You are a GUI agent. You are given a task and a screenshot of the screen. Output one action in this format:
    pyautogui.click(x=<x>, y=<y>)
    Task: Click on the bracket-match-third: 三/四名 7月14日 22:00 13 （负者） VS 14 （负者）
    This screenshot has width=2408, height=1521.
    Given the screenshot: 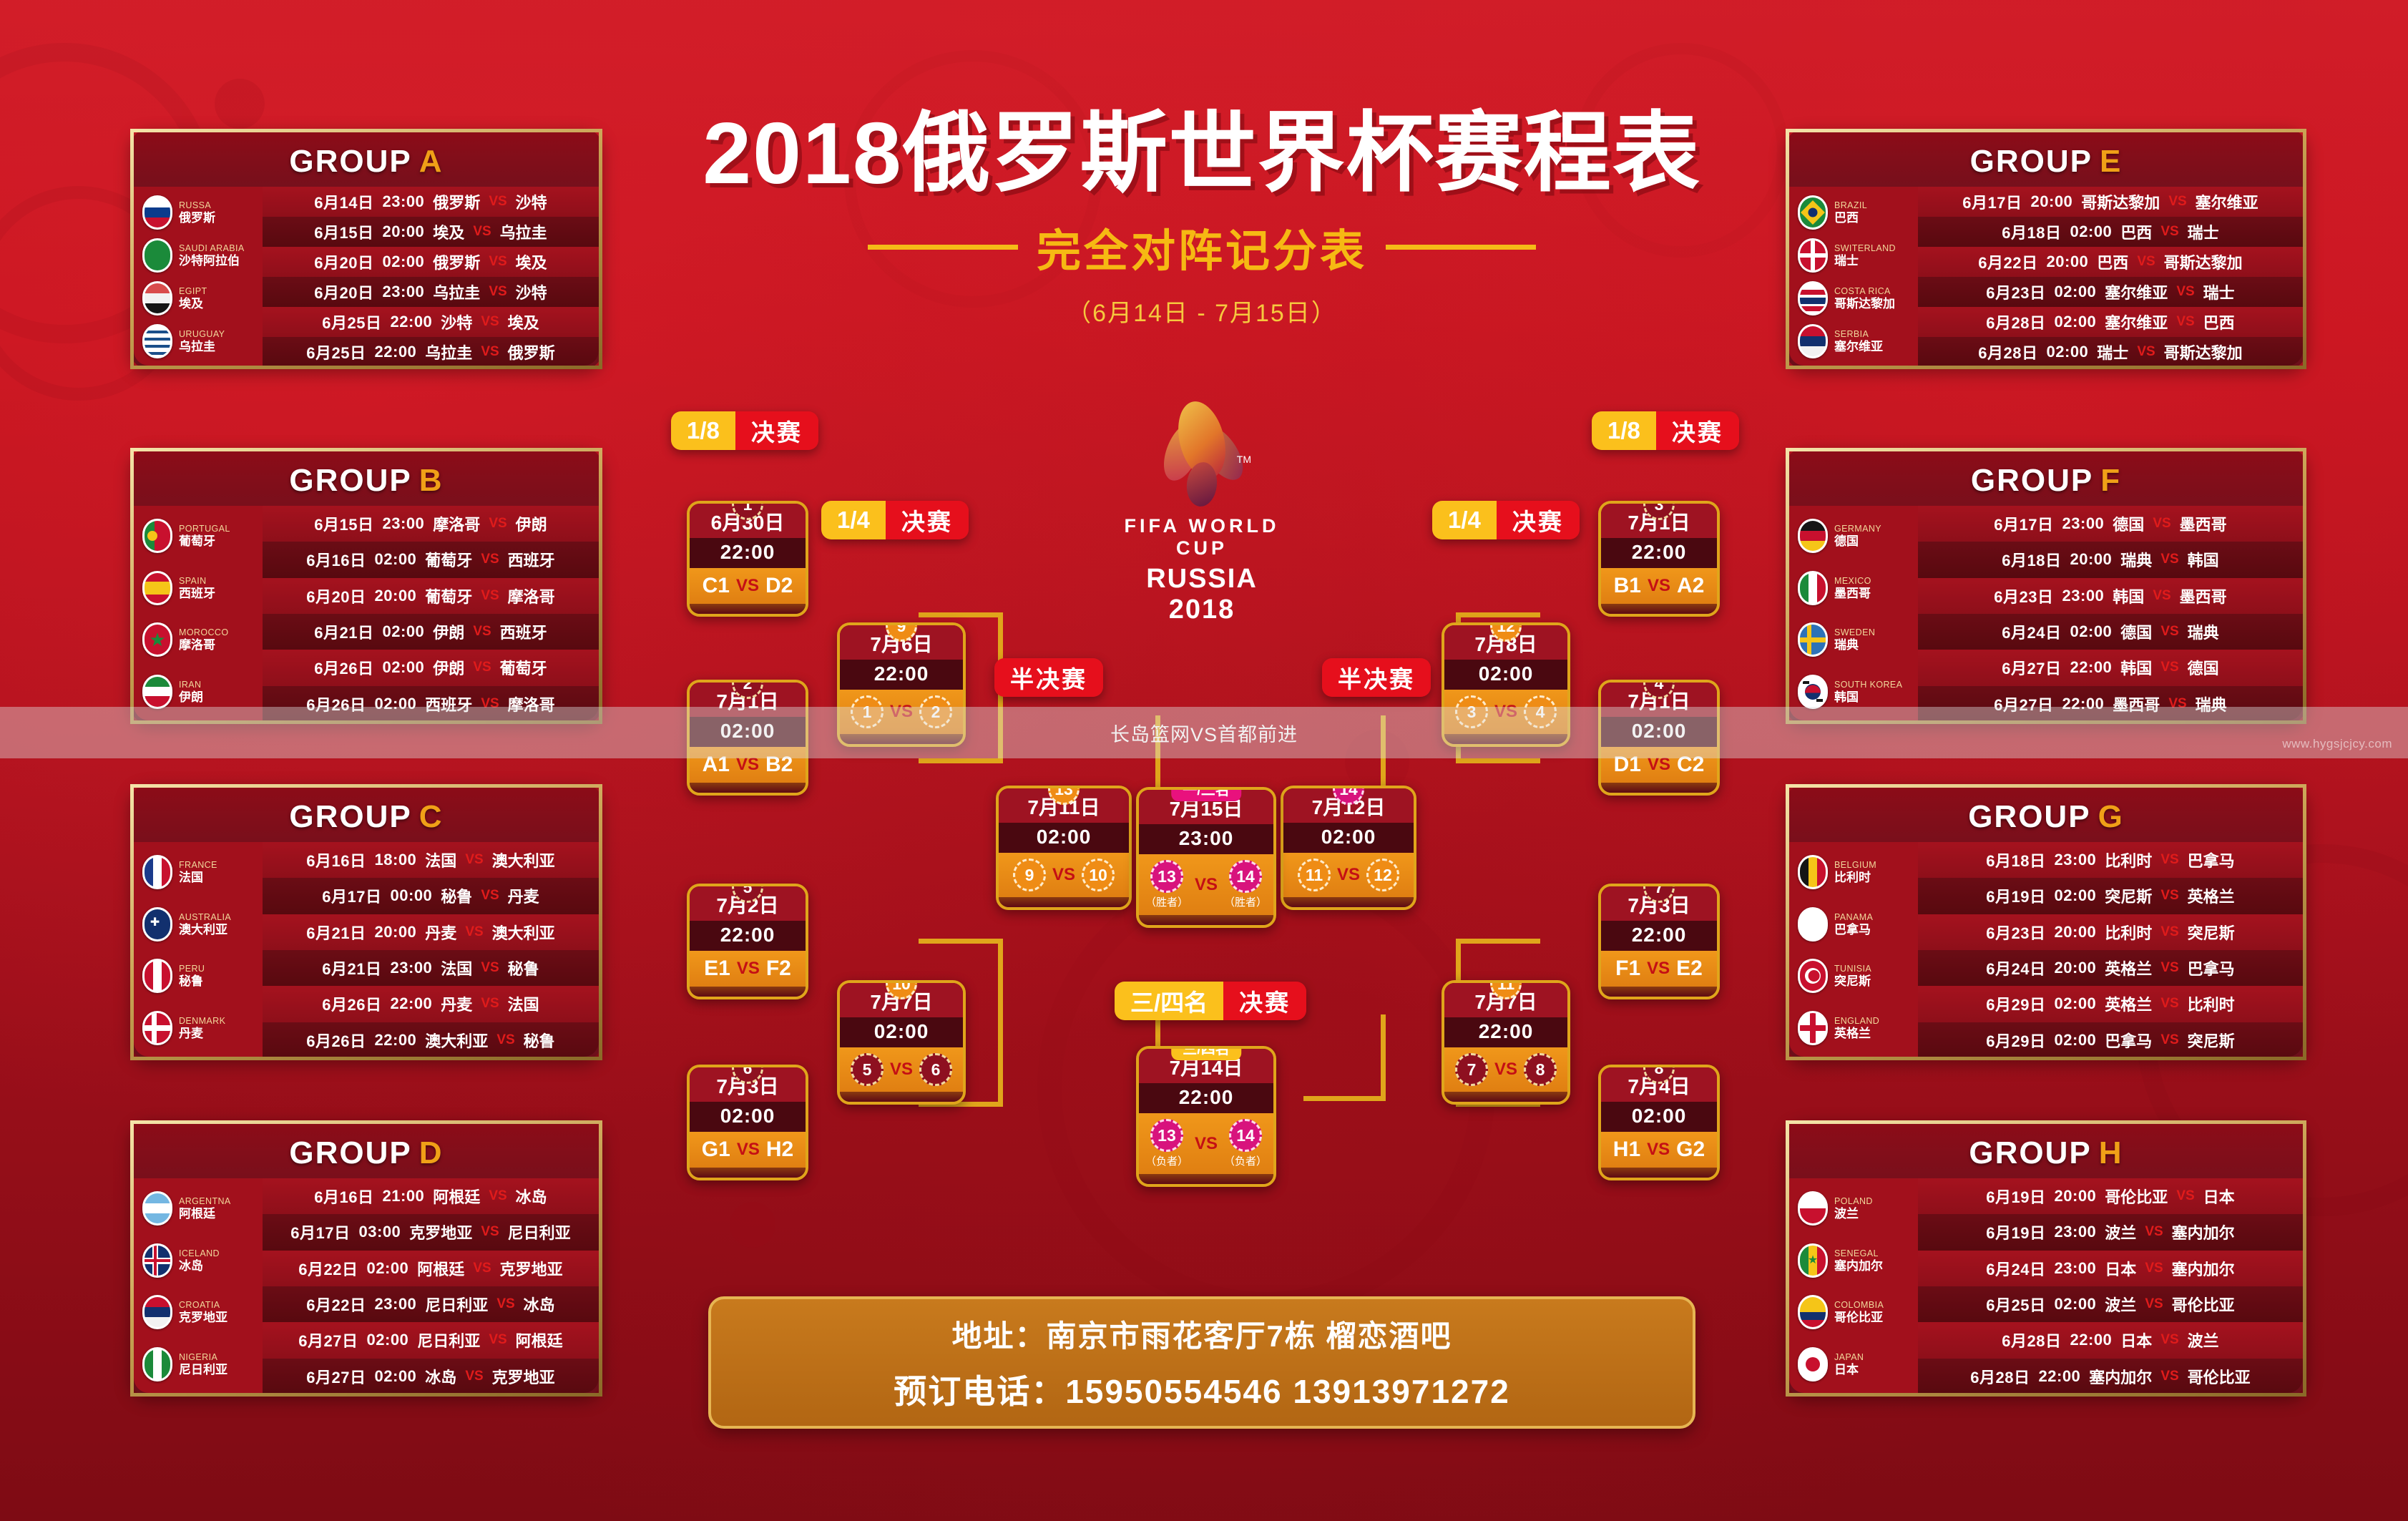 What is the action you would take?
    pyautogui.click(x=1206, y=1117)
    